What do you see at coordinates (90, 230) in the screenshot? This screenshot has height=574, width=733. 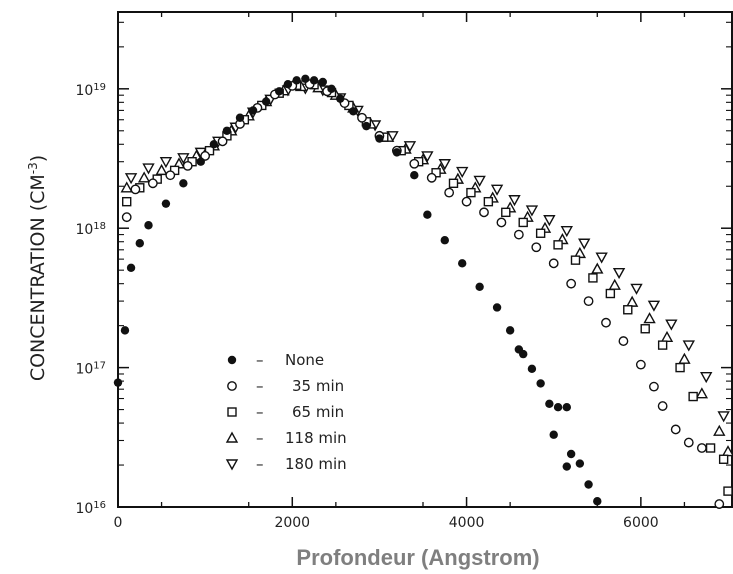 I see `y-tick-label: 1018` at bounding box center [90, 230].